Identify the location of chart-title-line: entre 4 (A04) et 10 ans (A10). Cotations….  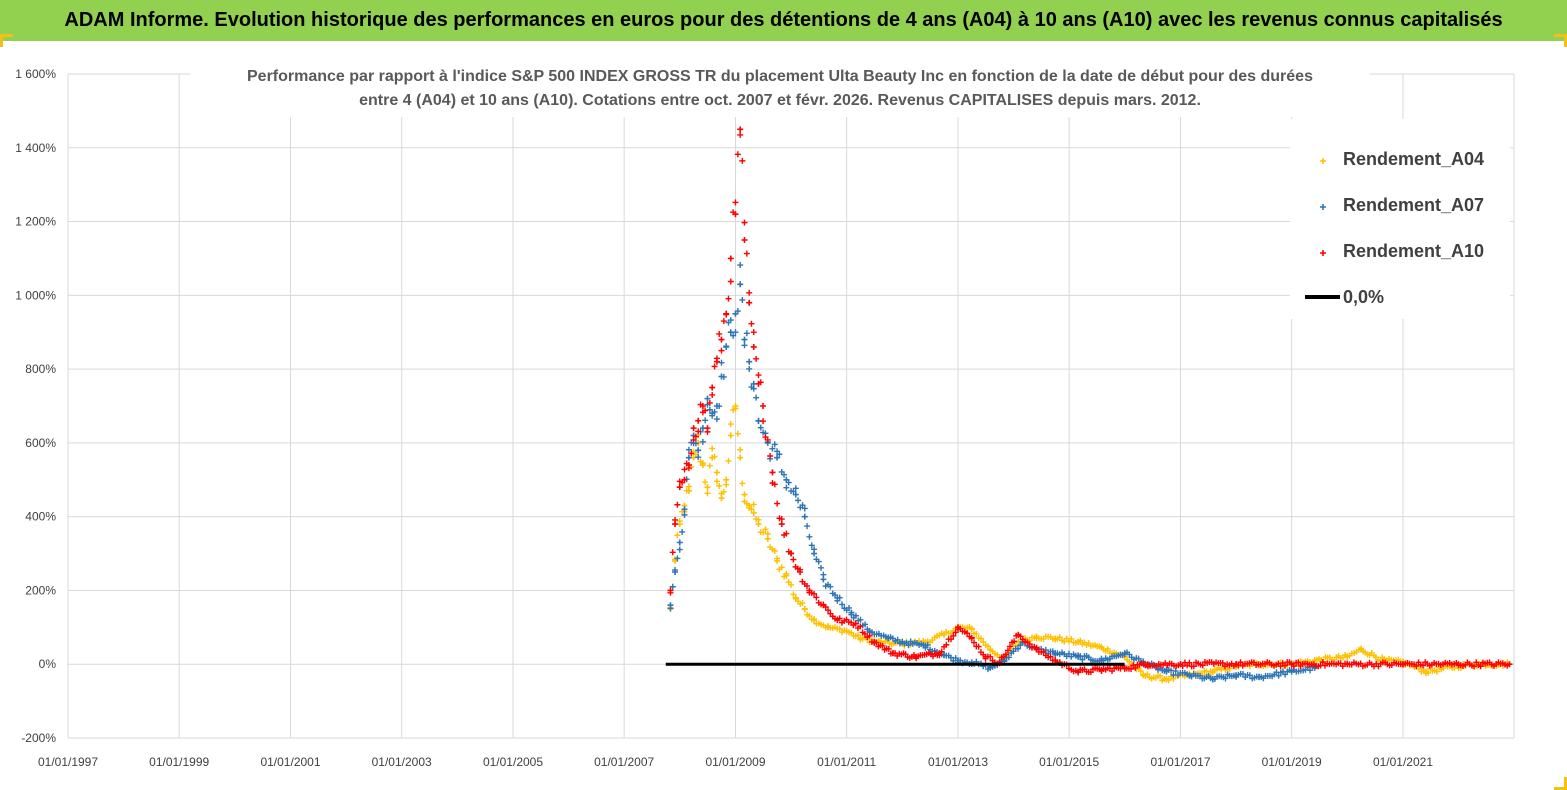
(780, 100).